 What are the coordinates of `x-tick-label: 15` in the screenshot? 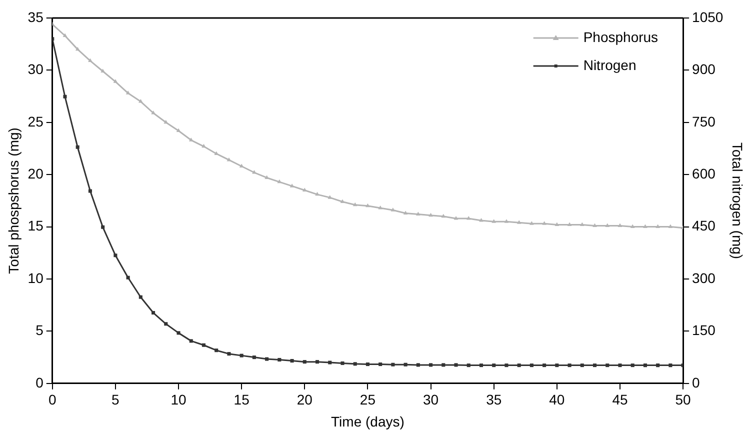 It's located at (242, 400).